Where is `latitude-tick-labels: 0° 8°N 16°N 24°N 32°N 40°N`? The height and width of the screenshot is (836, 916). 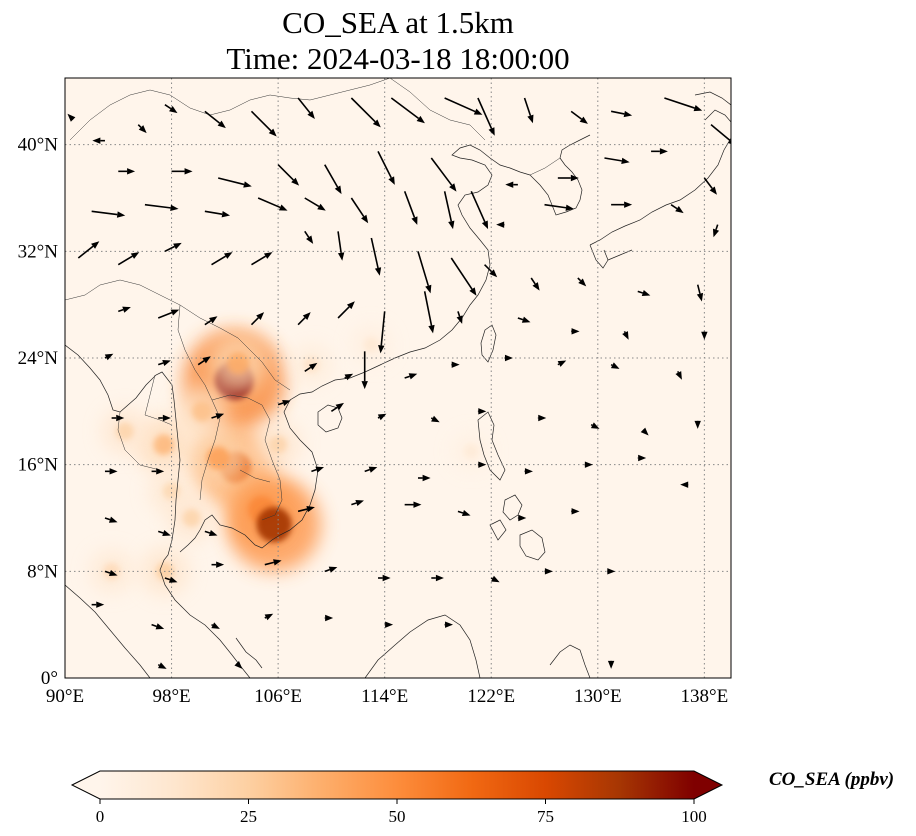 latitude-tick-labels: 0° 8°N 16°N 24°N 32°N 40°N is located at coordinates (38, 412).